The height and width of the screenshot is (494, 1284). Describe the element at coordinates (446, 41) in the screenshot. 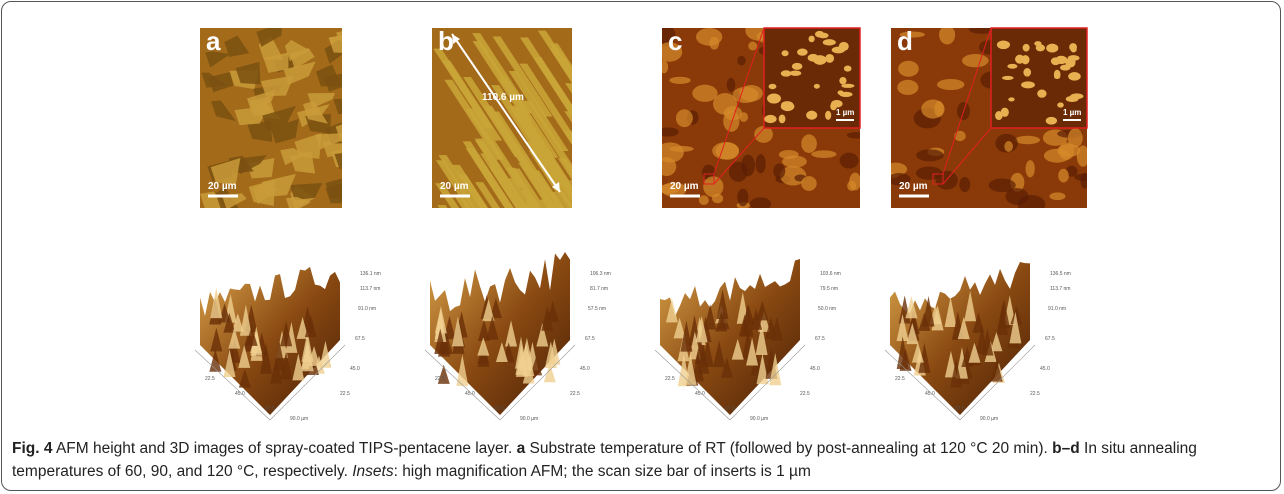

I see `panel-label: b` at that location.